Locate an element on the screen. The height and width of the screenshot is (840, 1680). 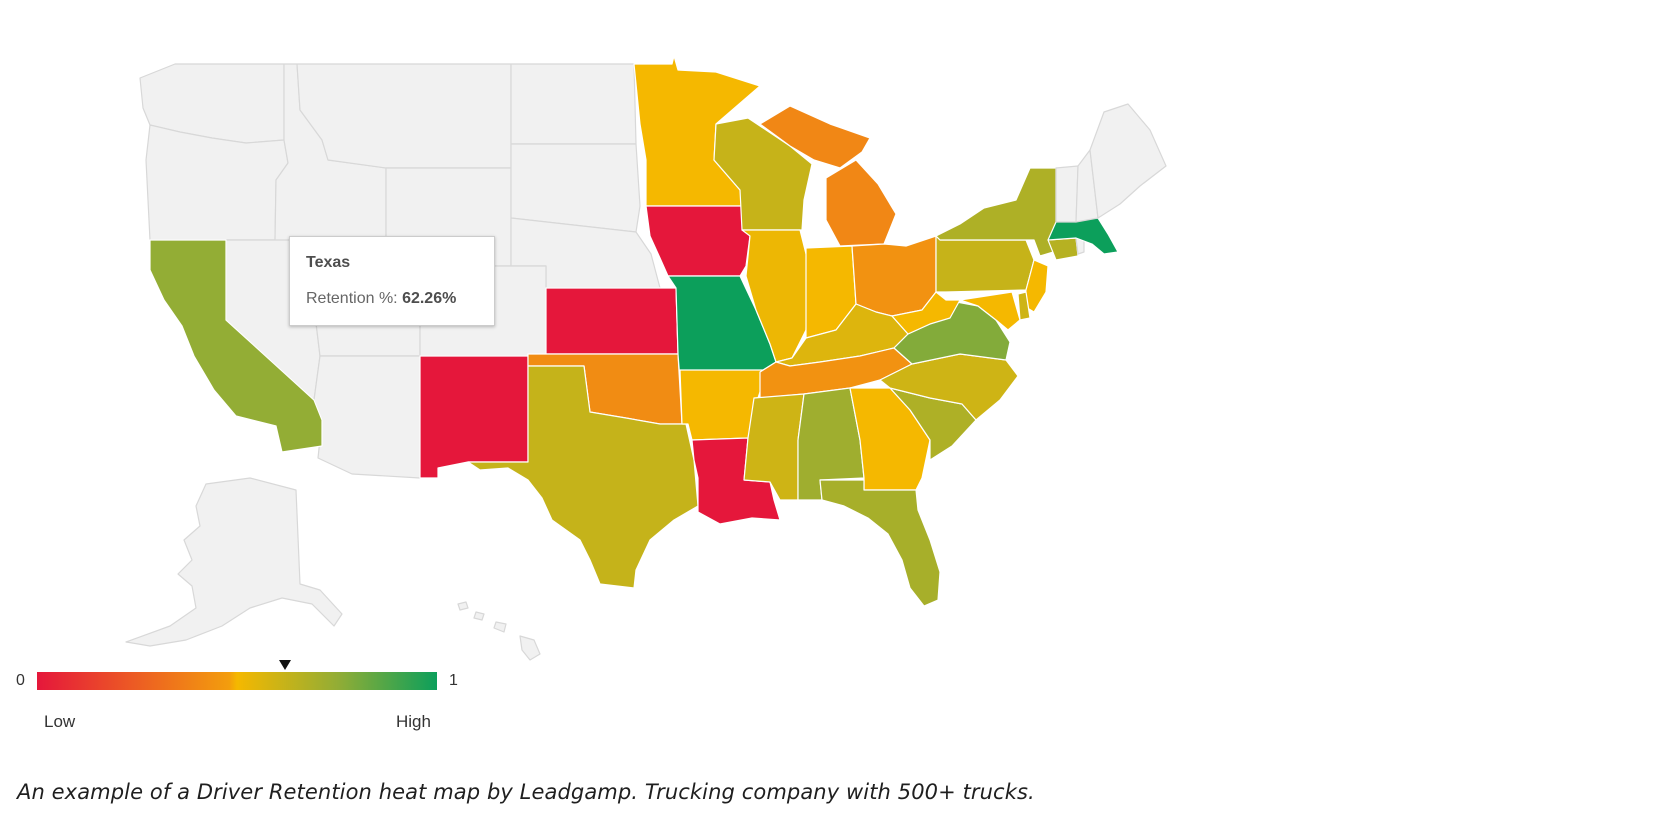
legend-gradient-bar is located at coordinates (237, 675).